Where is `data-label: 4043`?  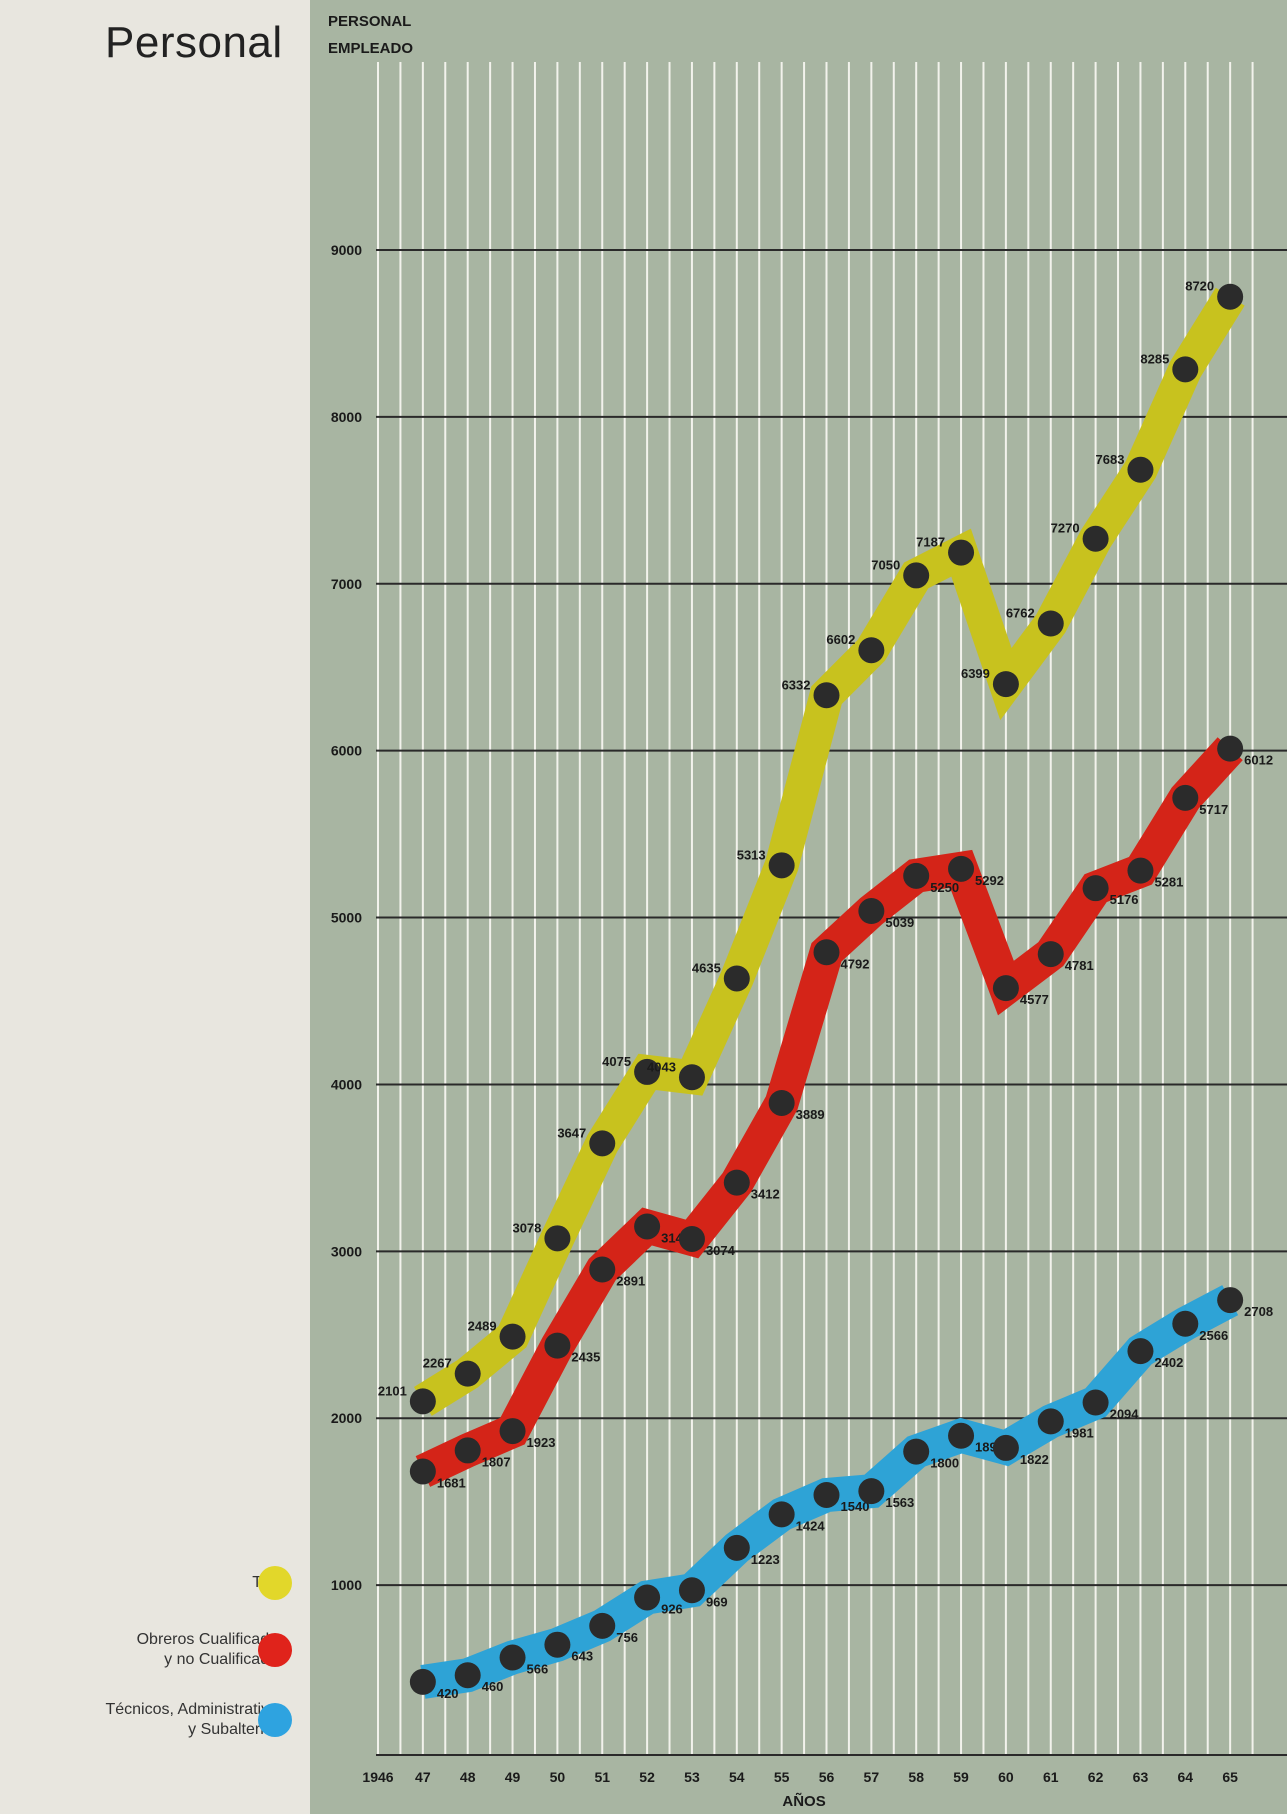
data-label: 4043 is located at coordinates (661, 1066).